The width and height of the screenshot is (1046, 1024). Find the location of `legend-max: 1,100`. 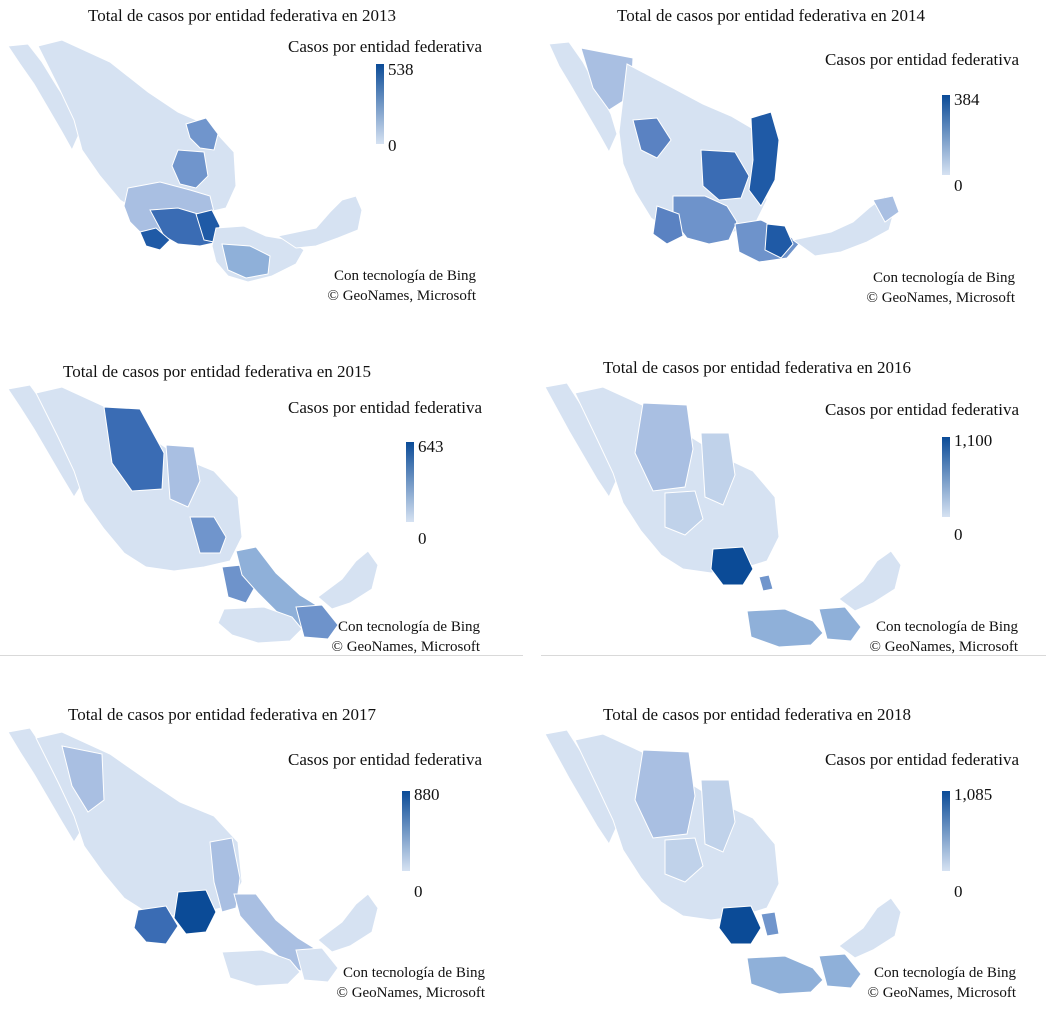

legend-max: 1,100 is located at coordinates (973, 440).